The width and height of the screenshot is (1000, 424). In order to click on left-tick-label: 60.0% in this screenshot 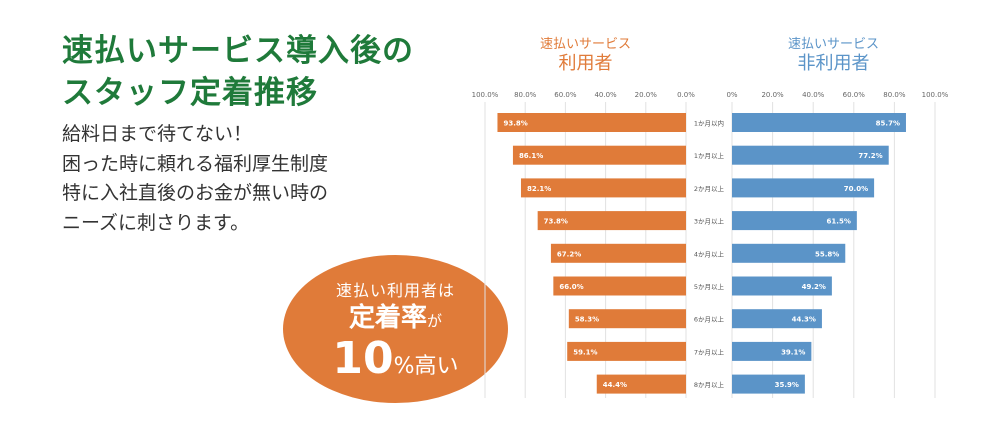, I will do `click(565, 95)`.